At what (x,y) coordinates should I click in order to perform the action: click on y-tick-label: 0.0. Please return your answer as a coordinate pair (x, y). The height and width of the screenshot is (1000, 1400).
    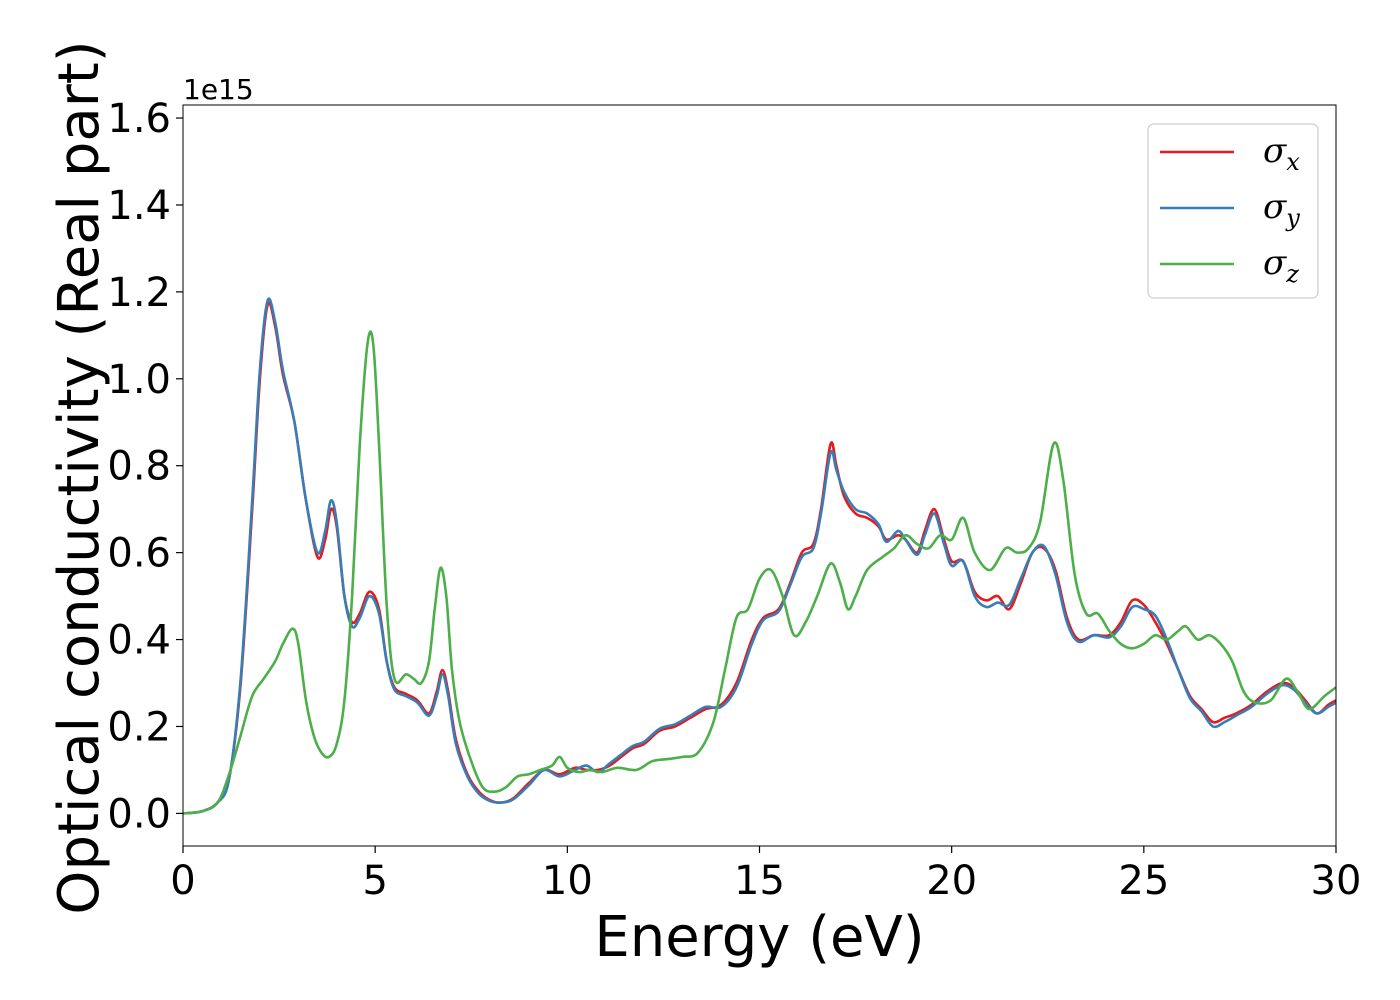
    Looking at the image, I should click on (139, 814).